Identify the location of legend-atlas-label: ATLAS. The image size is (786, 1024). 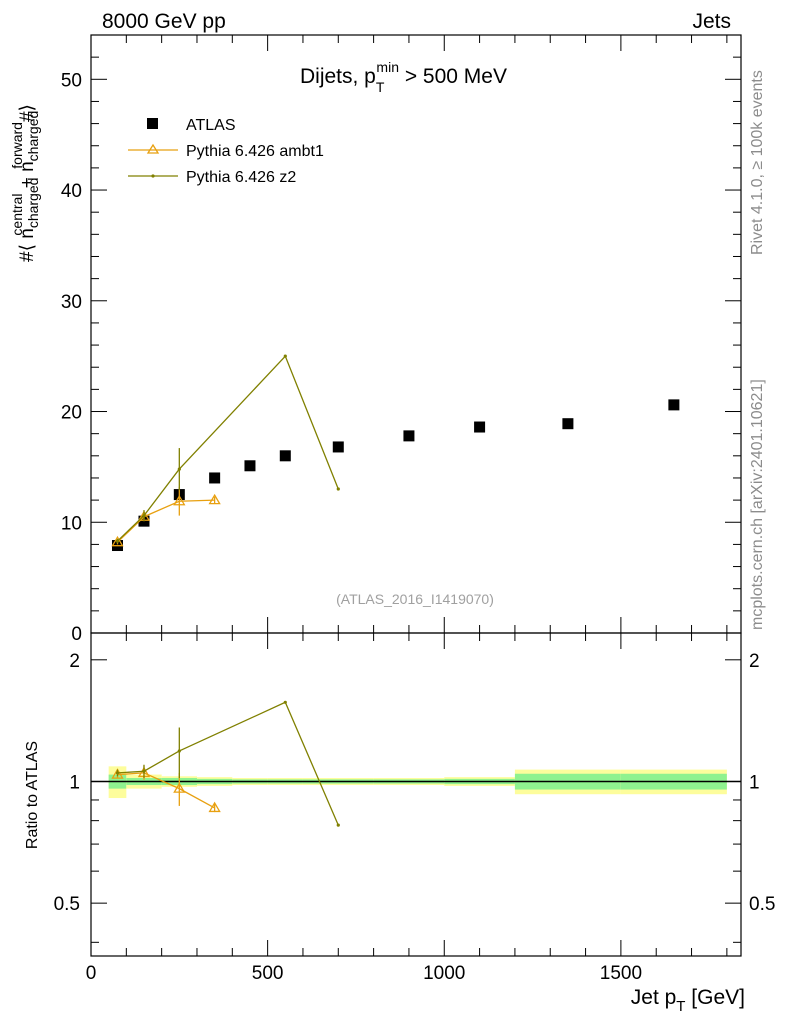
(211, 125).